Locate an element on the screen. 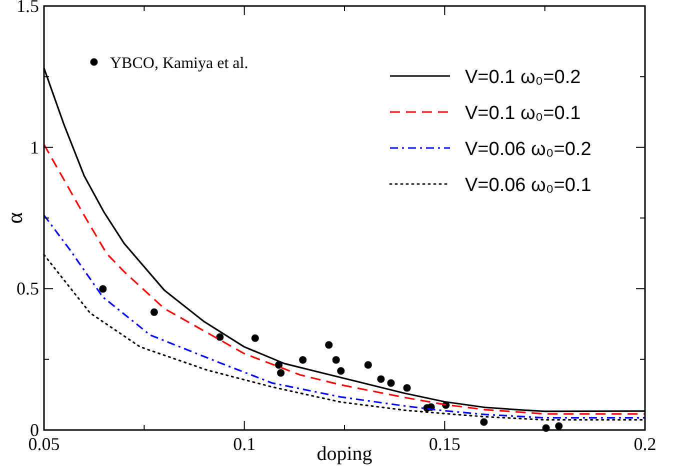  legend-label: V=0.1 ω₀=0.1 is located at coordinates (523, 113).